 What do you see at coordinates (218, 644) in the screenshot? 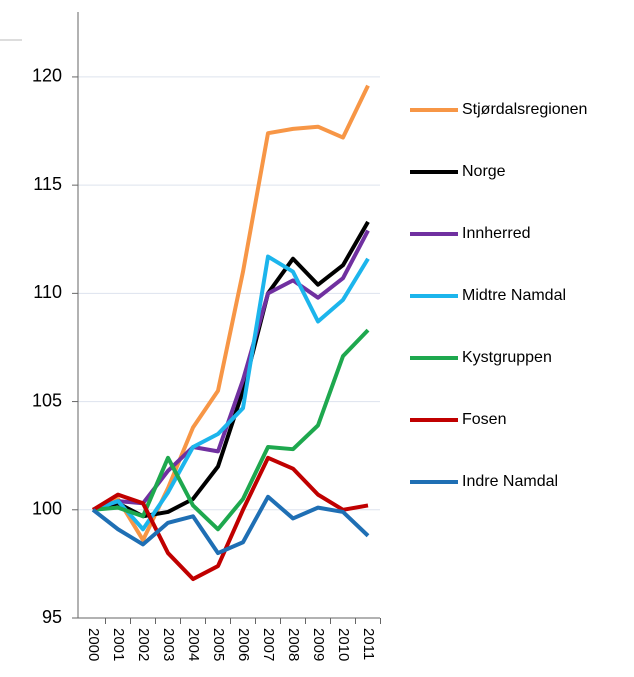
I see `x-tick-label: 2005` at bounding box center [218, 644].